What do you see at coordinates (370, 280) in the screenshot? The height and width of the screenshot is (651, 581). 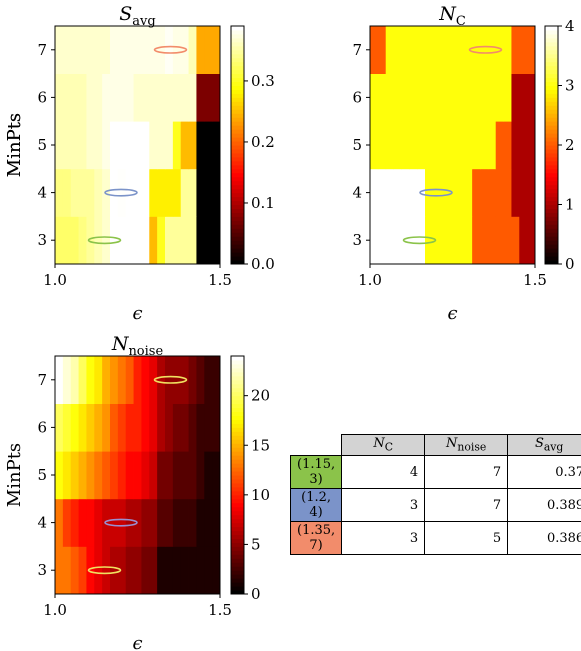 I see `x-tick-label: 1.0` at bounding box center [370, 280].